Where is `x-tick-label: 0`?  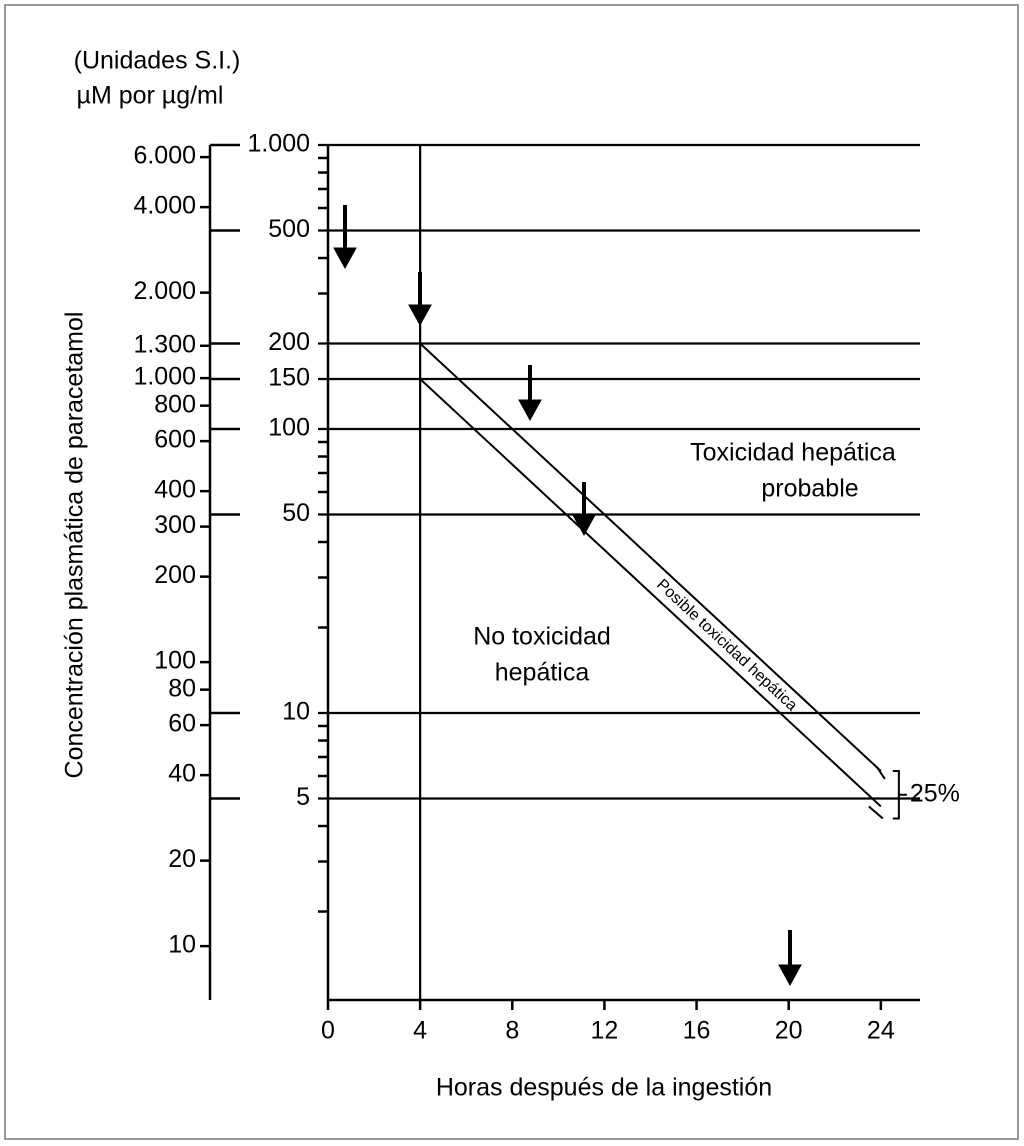
x-tick-label: 0 is located at coordinates (328, 1031).